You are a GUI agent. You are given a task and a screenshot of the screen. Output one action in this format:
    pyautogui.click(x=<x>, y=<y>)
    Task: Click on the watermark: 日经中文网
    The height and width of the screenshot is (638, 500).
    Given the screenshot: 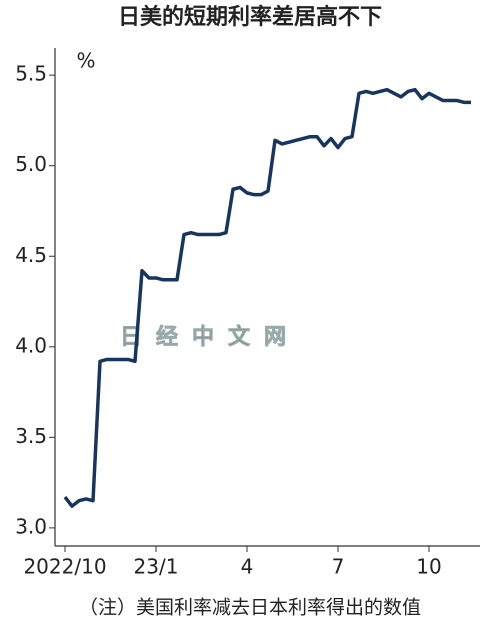 What is the action you would take?
    pyautogui.click(x=210, y=337)
    